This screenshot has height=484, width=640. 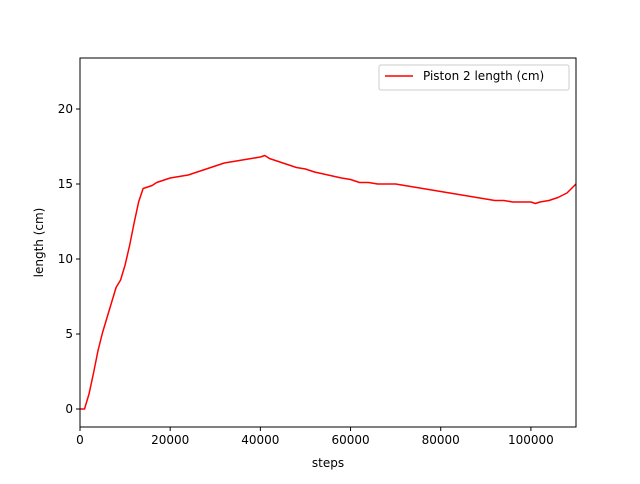 What do you see at coordinates (65, 259) in the screenshot?
I see `y-tick-label: 10` at bounding box center [65, 259].